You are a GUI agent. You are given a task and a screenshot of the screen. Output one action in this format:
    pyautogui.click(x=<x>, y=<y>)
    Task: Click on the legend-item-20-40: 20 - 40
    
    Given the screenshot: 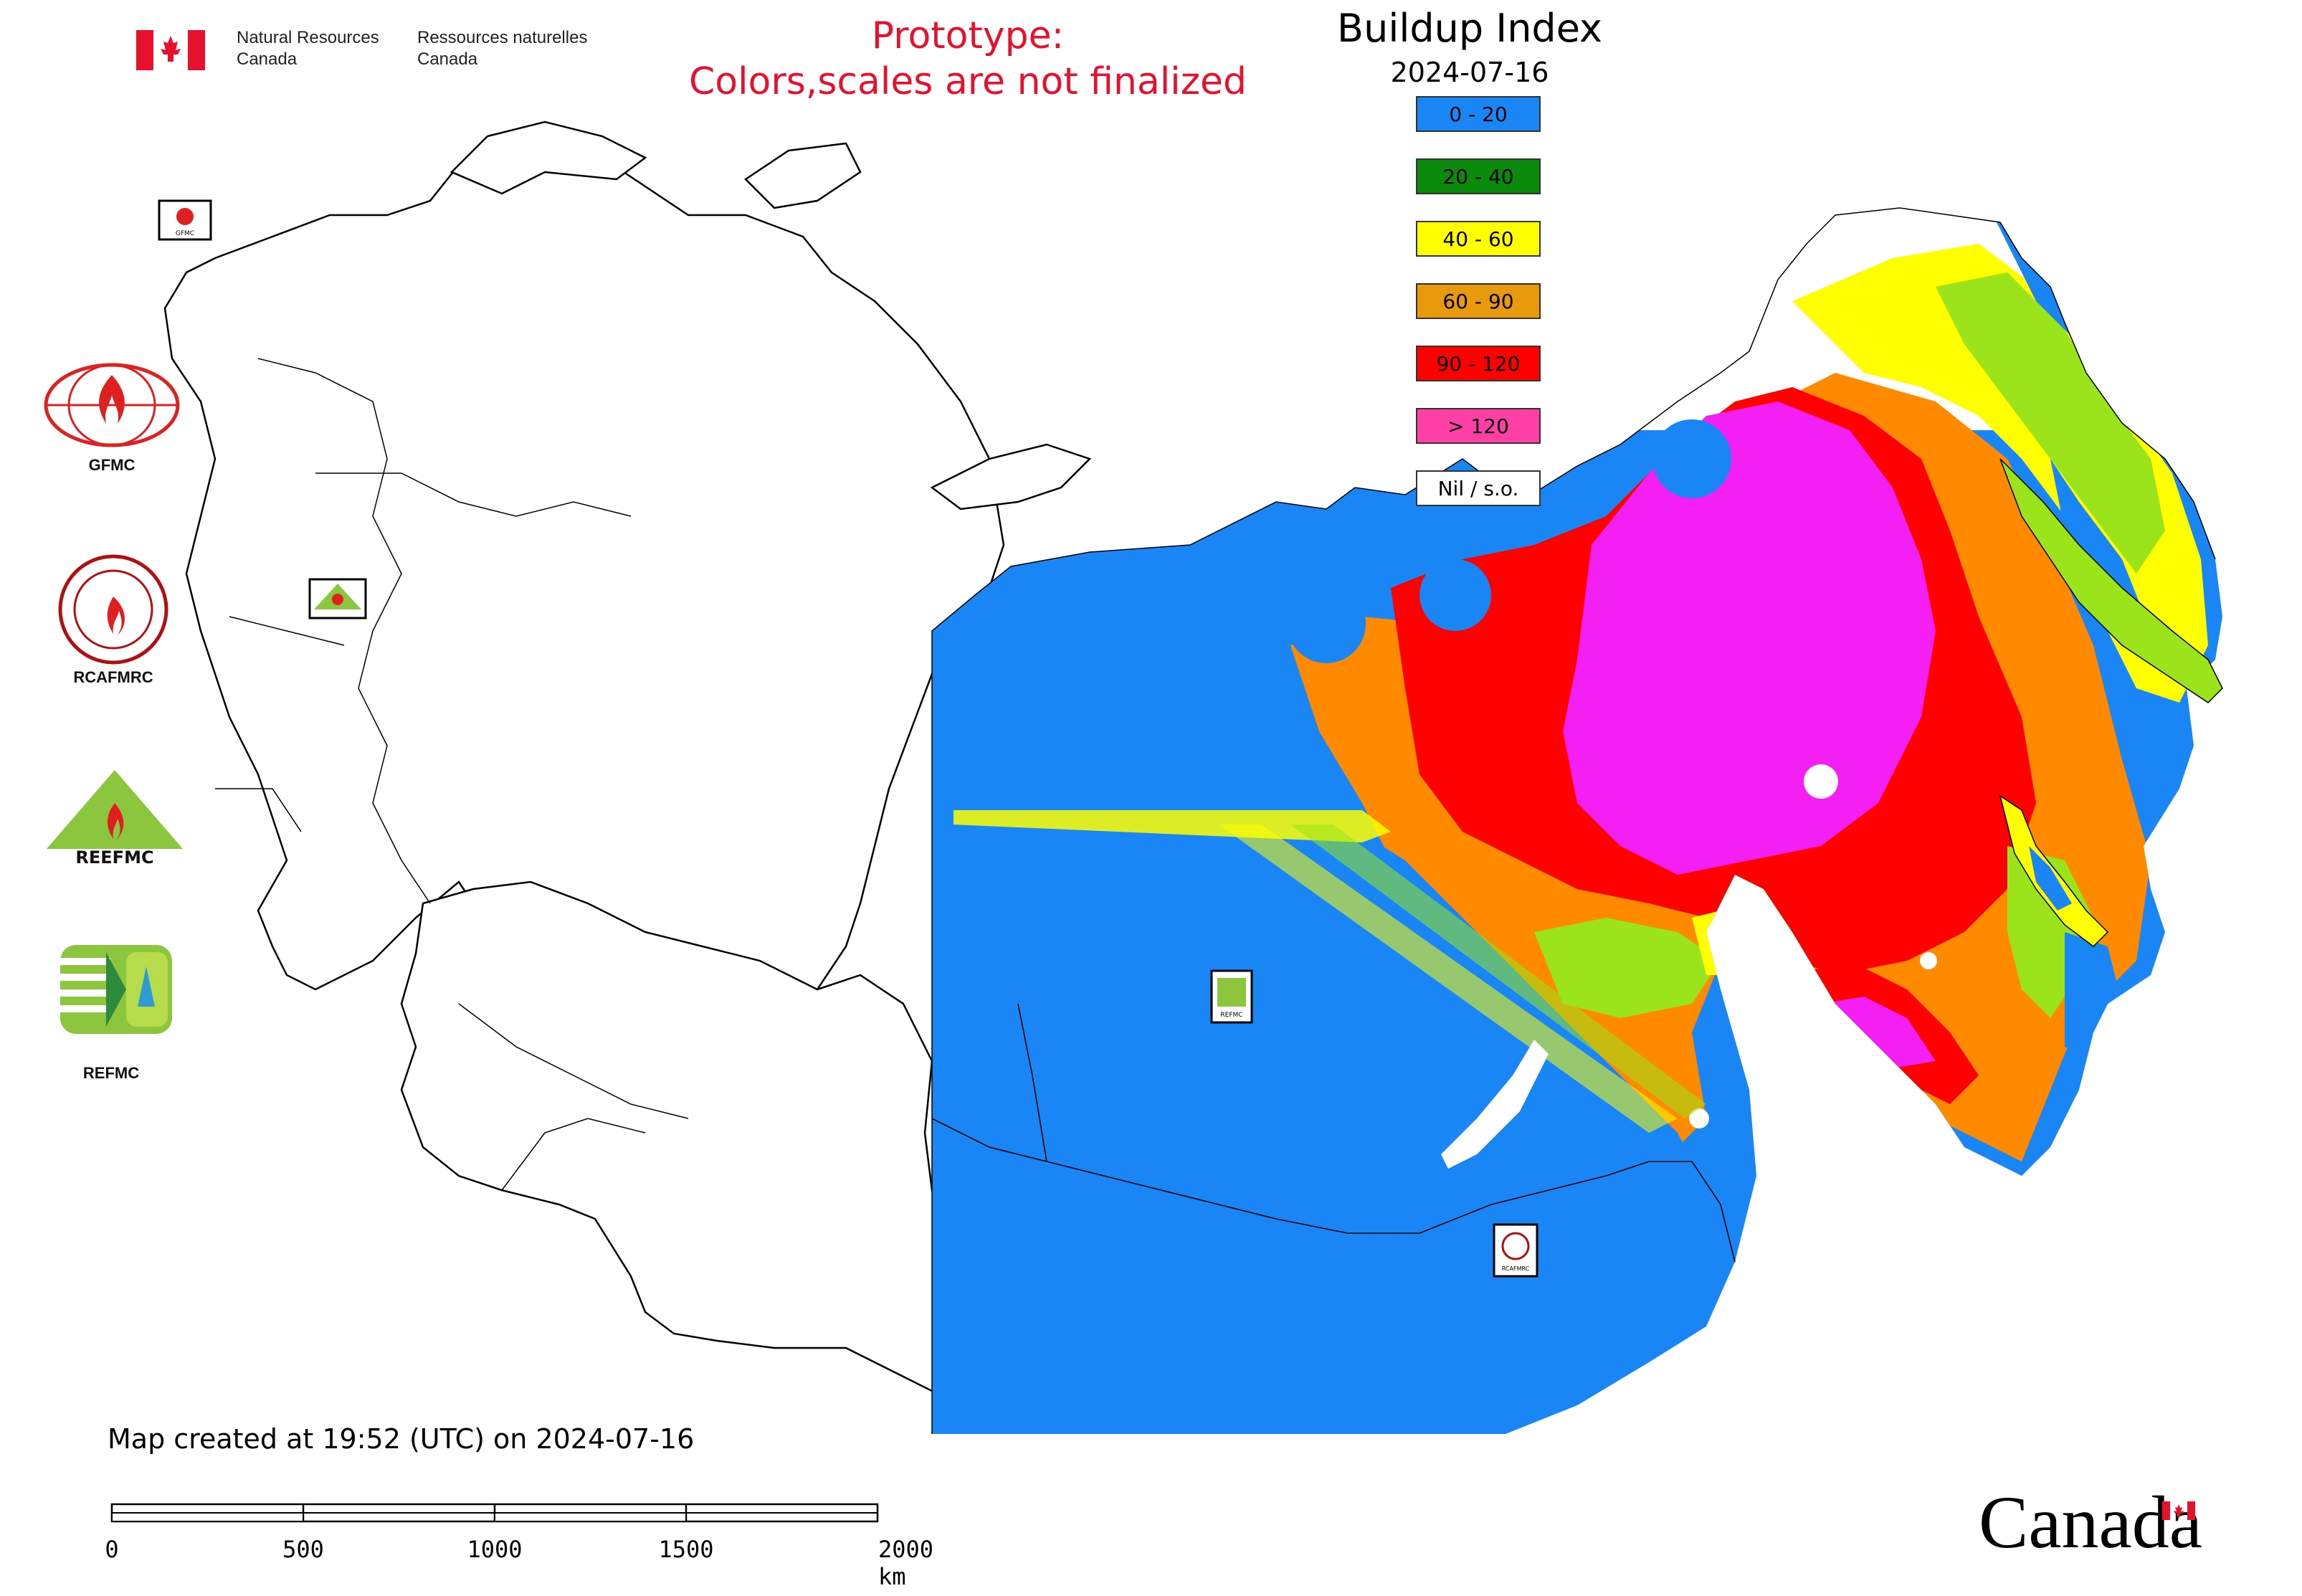 What is the action you would take?
    pyautogui.click(x=1478, y=176)
    